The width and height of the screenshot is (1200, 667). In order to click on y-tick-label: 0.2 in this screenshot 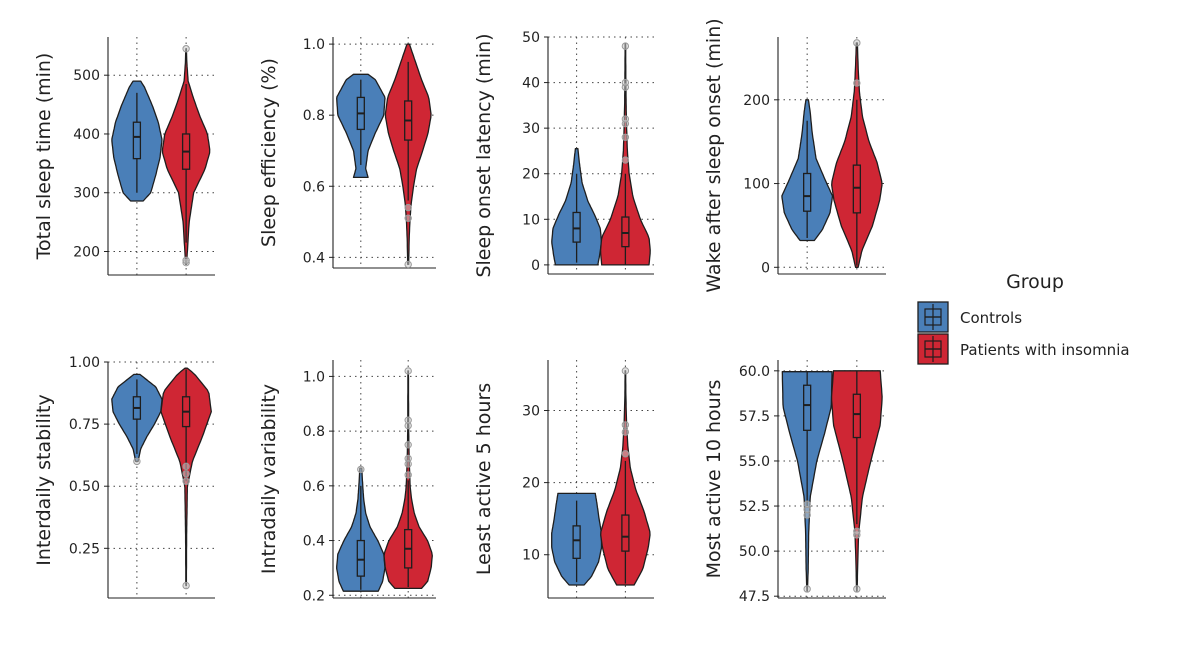, I will do `click(314, 596)`.